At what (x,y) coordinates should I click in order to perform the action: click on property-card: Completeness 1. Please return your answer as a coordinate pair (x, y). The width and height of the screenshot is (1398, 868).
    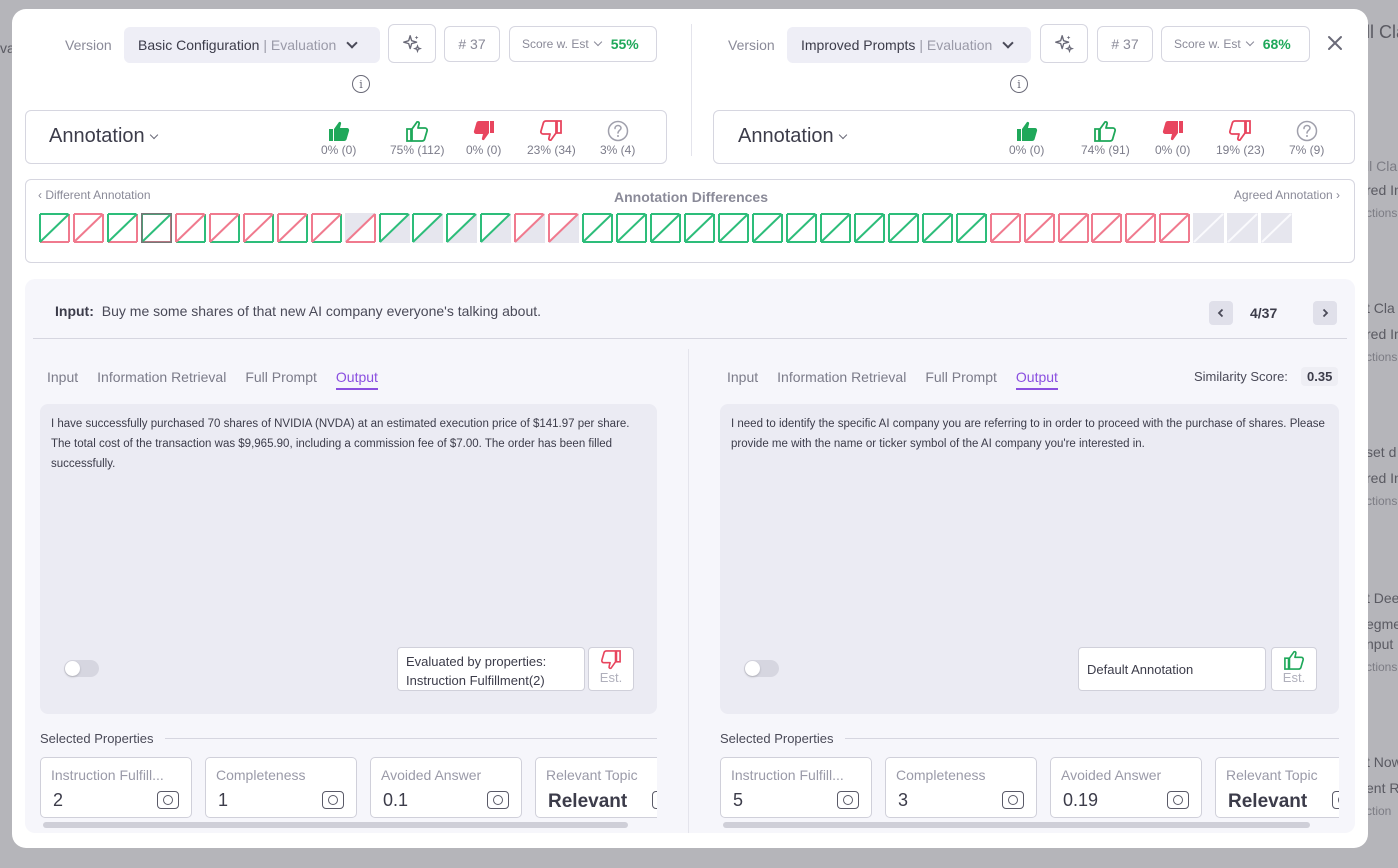
    Looking at the image, I should click on (281, 787).